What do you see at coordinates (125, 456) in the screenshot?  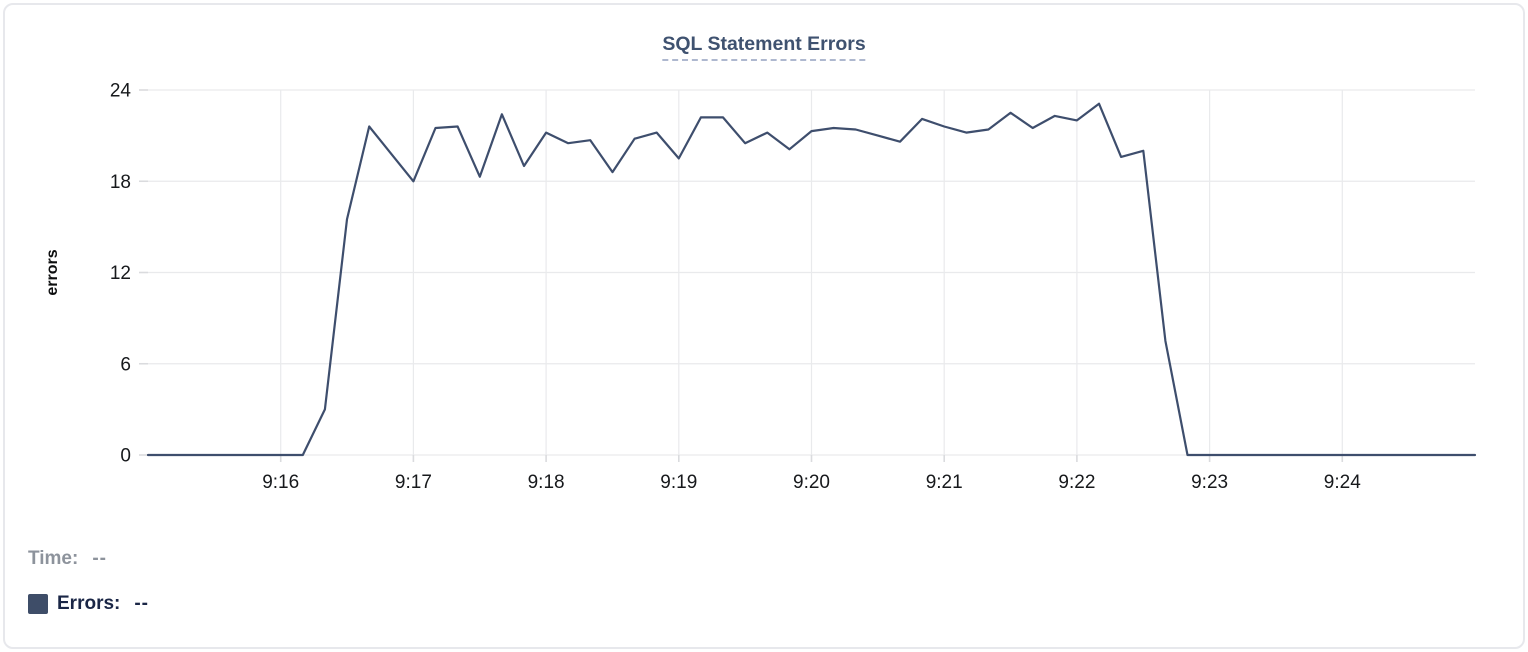 I see `y-tick-label: 0` at bounding box center [125, 456].